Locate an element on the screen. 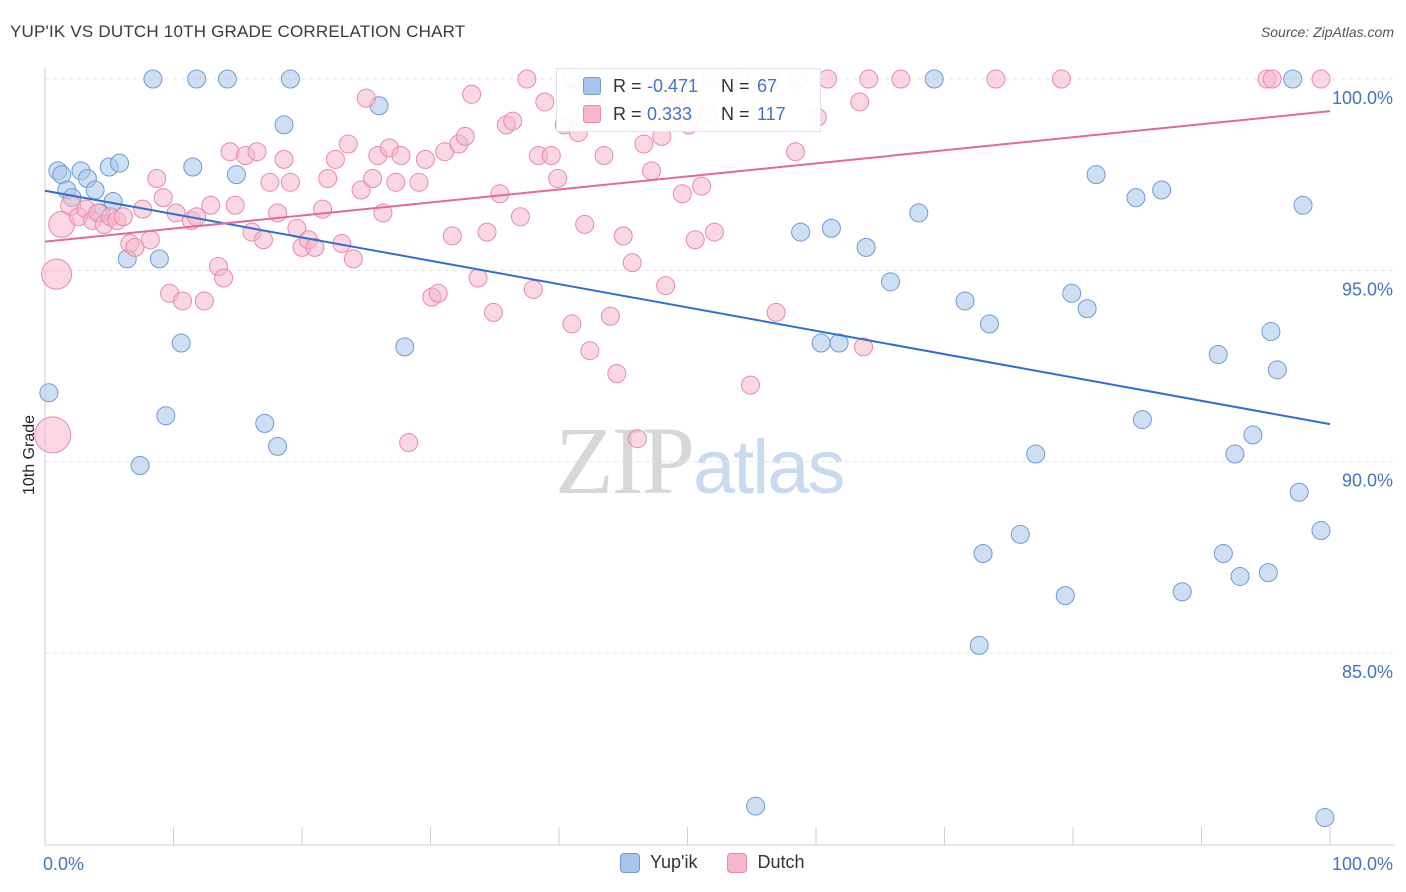 Image resolution: width=1406 pixels, height=892 pixels. legend-label-yupik: Yup'ik is located at coordinates (674, 862).